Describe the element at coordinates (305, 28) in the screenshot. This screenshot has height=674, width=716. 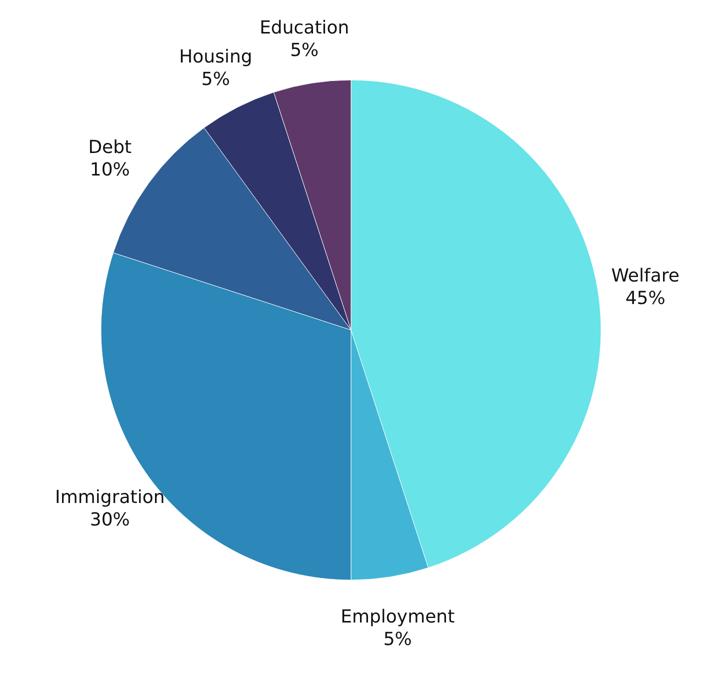
I see `slice-label: Education` at that location.